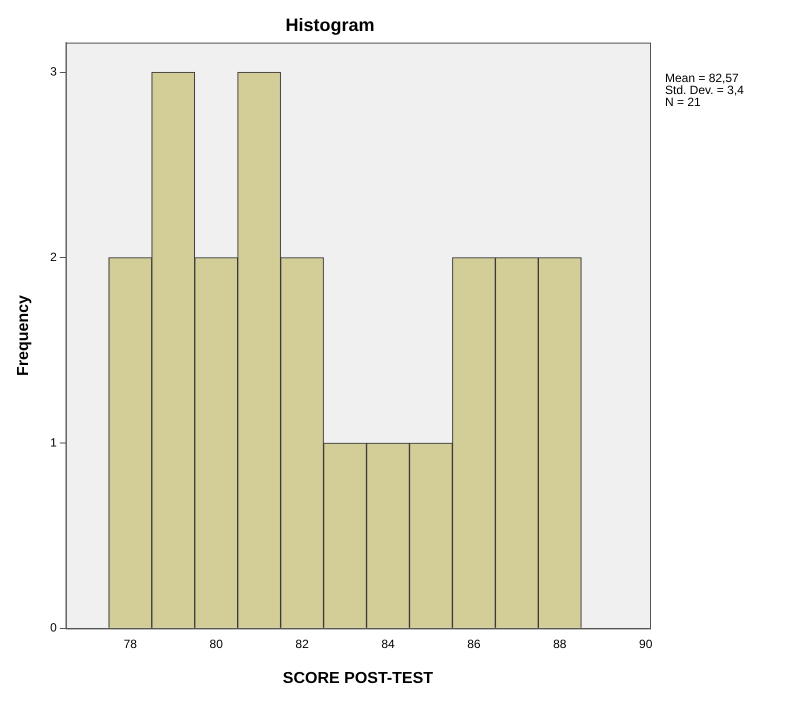  What do you see at coordinates (560, 643) in the screenshot?
I see `x-tick-label: 88` at bounding box center [560, 643].